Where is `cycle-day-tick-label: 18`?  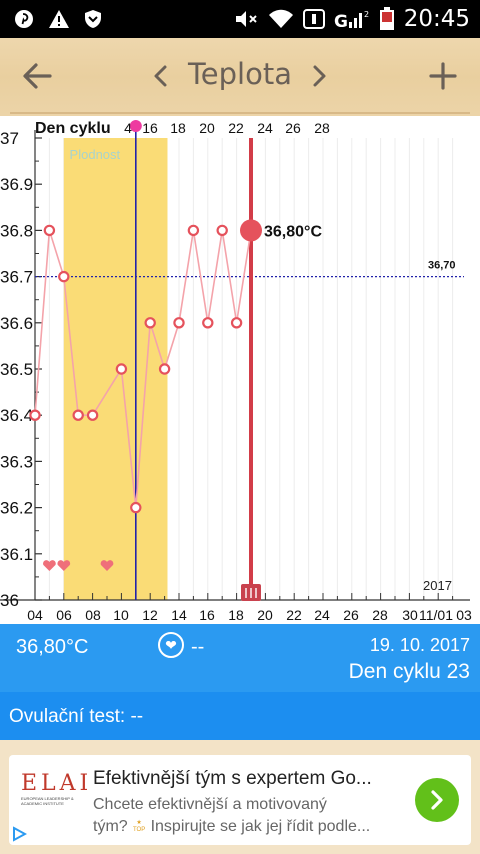 cycle-day-tick-label: 18 is located at coordinates (178, 128).